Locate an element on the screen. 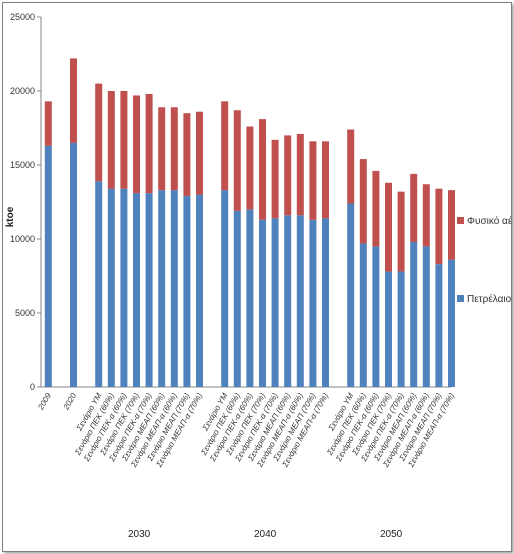 The image size is (514, 554). bar-segment-8-gas is located at coordinates (162, 149).